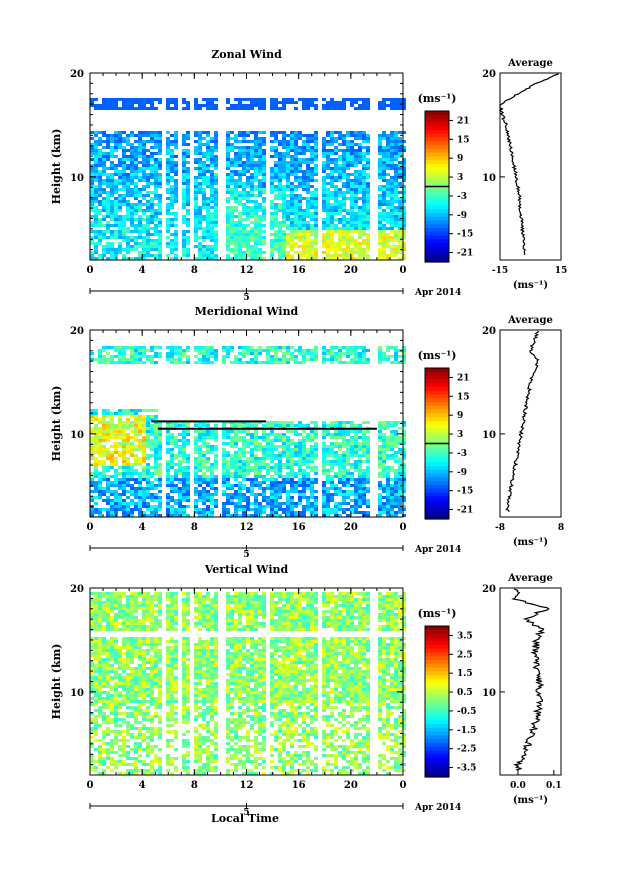  I want to click on x-axis-label: Local Time, so click(245, 818).